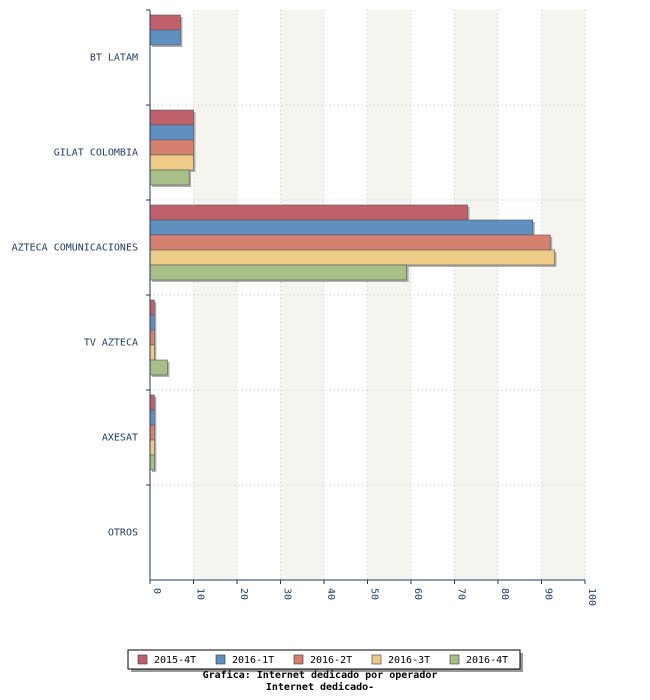 This screenshot has height=700, width=650. Describe the element at coordinates (120, 438) in the screenshot. I see `category-label-axesat: AXESAT` at that location.